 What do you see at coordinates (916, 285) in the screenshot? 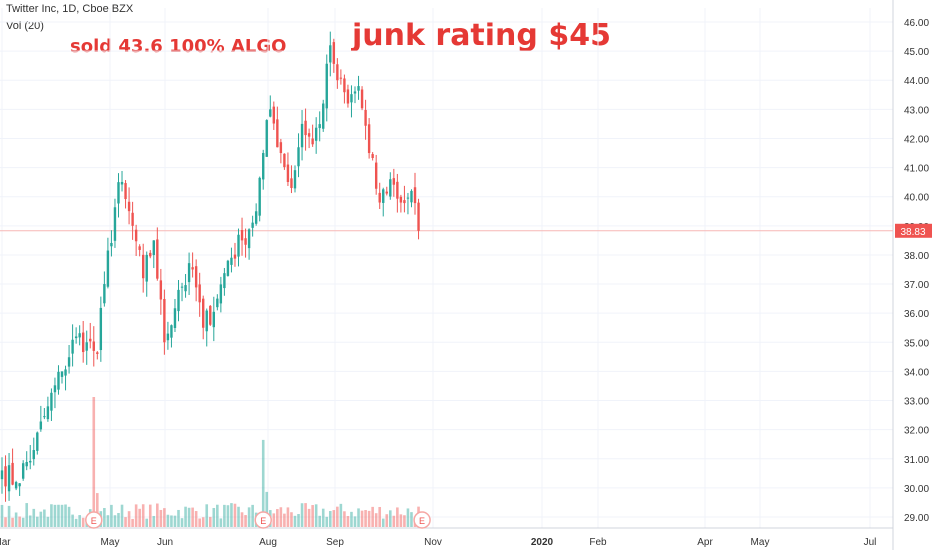
I see `y-tick-label: 37.00` at bounding box center [916, 285].